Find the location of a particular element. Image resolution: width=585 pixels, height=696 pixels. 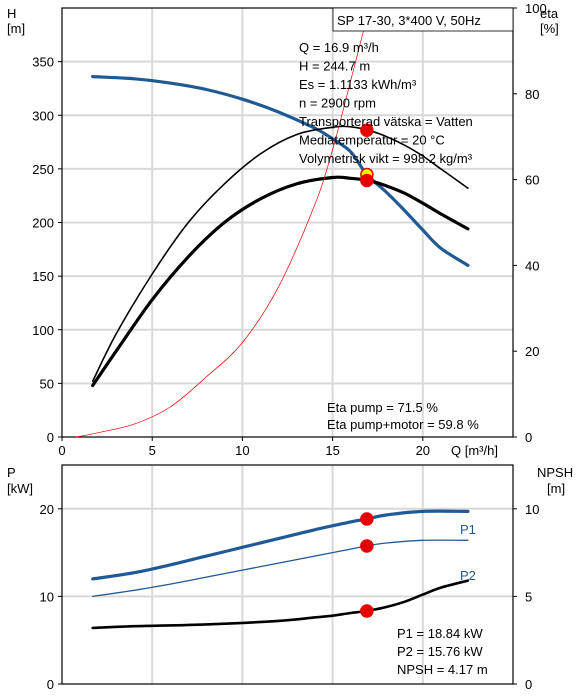

x-tick-label: 5 is located at coordinates (152, 450).